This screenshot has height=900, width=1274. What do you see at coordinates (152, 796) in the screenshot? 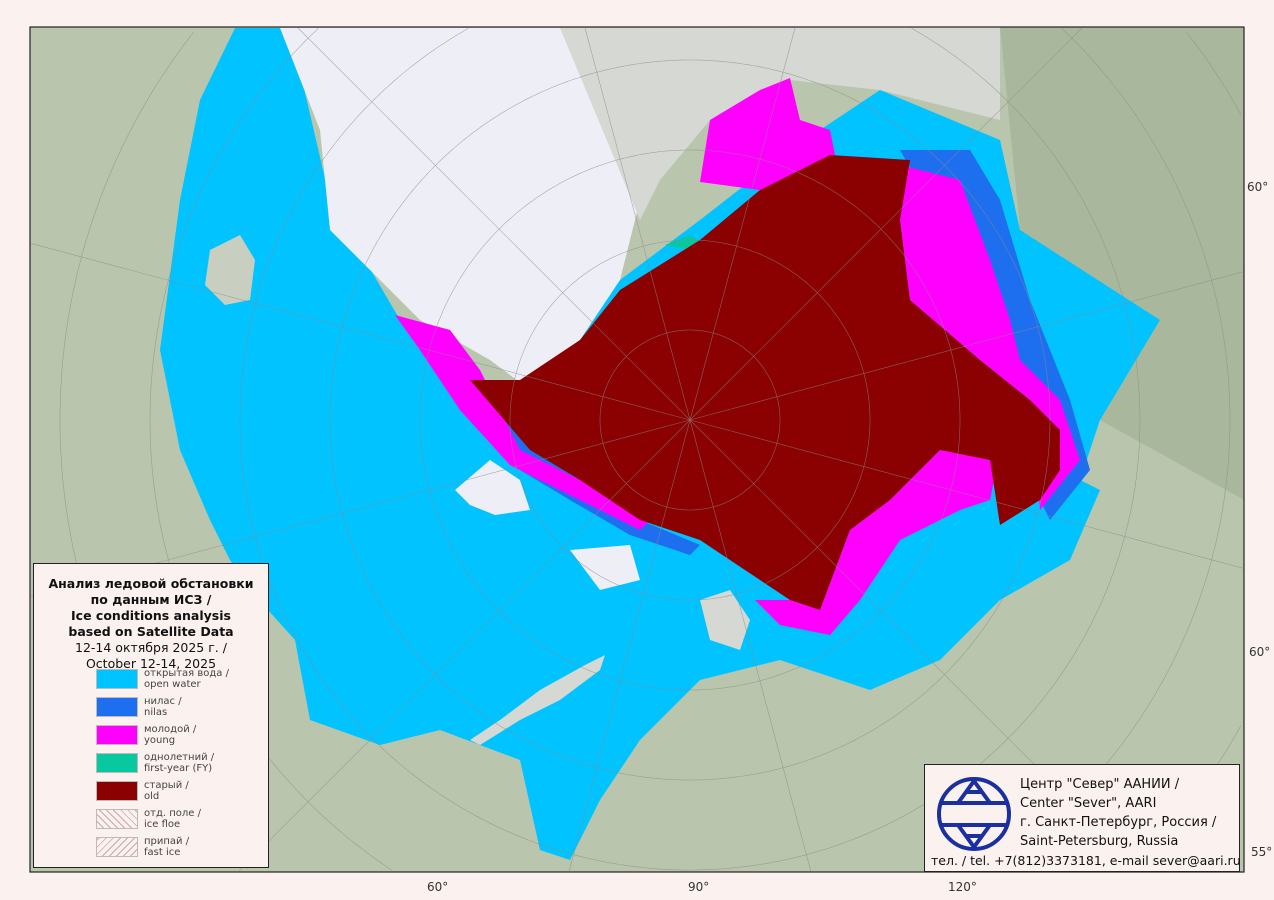
I see `legend-label-en: old` at bounding box center [152, 796].